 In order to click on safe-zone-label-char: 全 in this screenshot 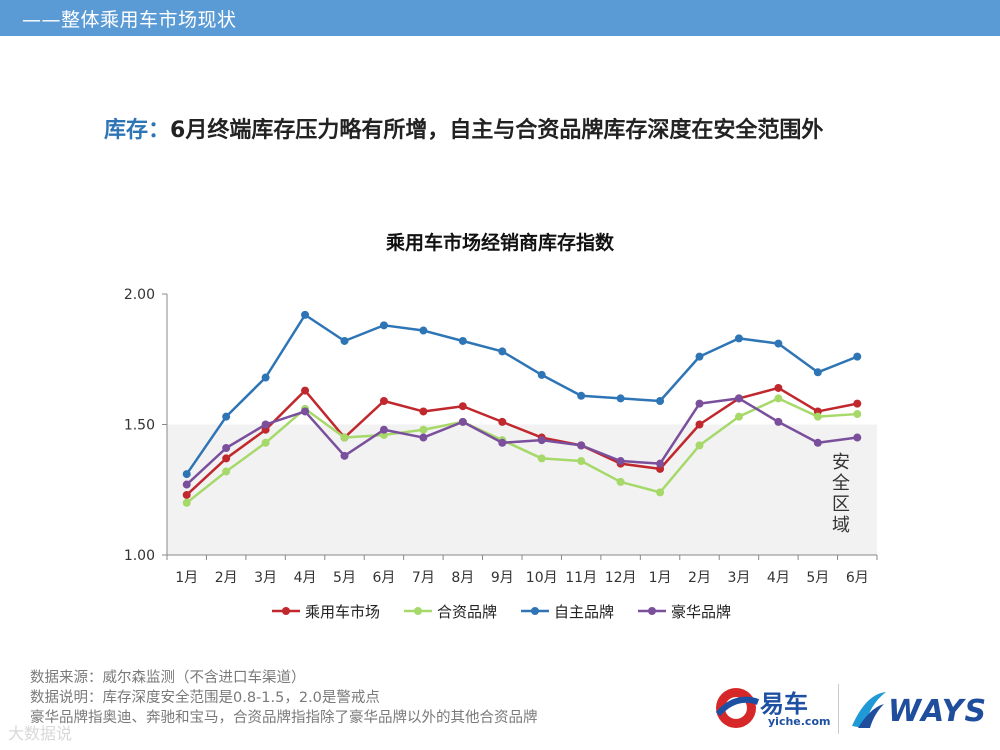, I will do `click(841, 483)`.